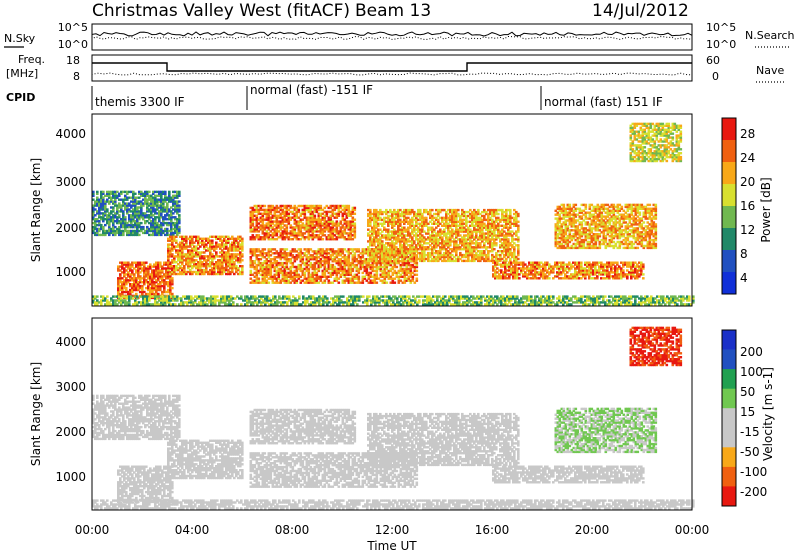 This screenshot has height=554, width=800. I want to click on frequency-label-1: Freq., so click(31, 59).